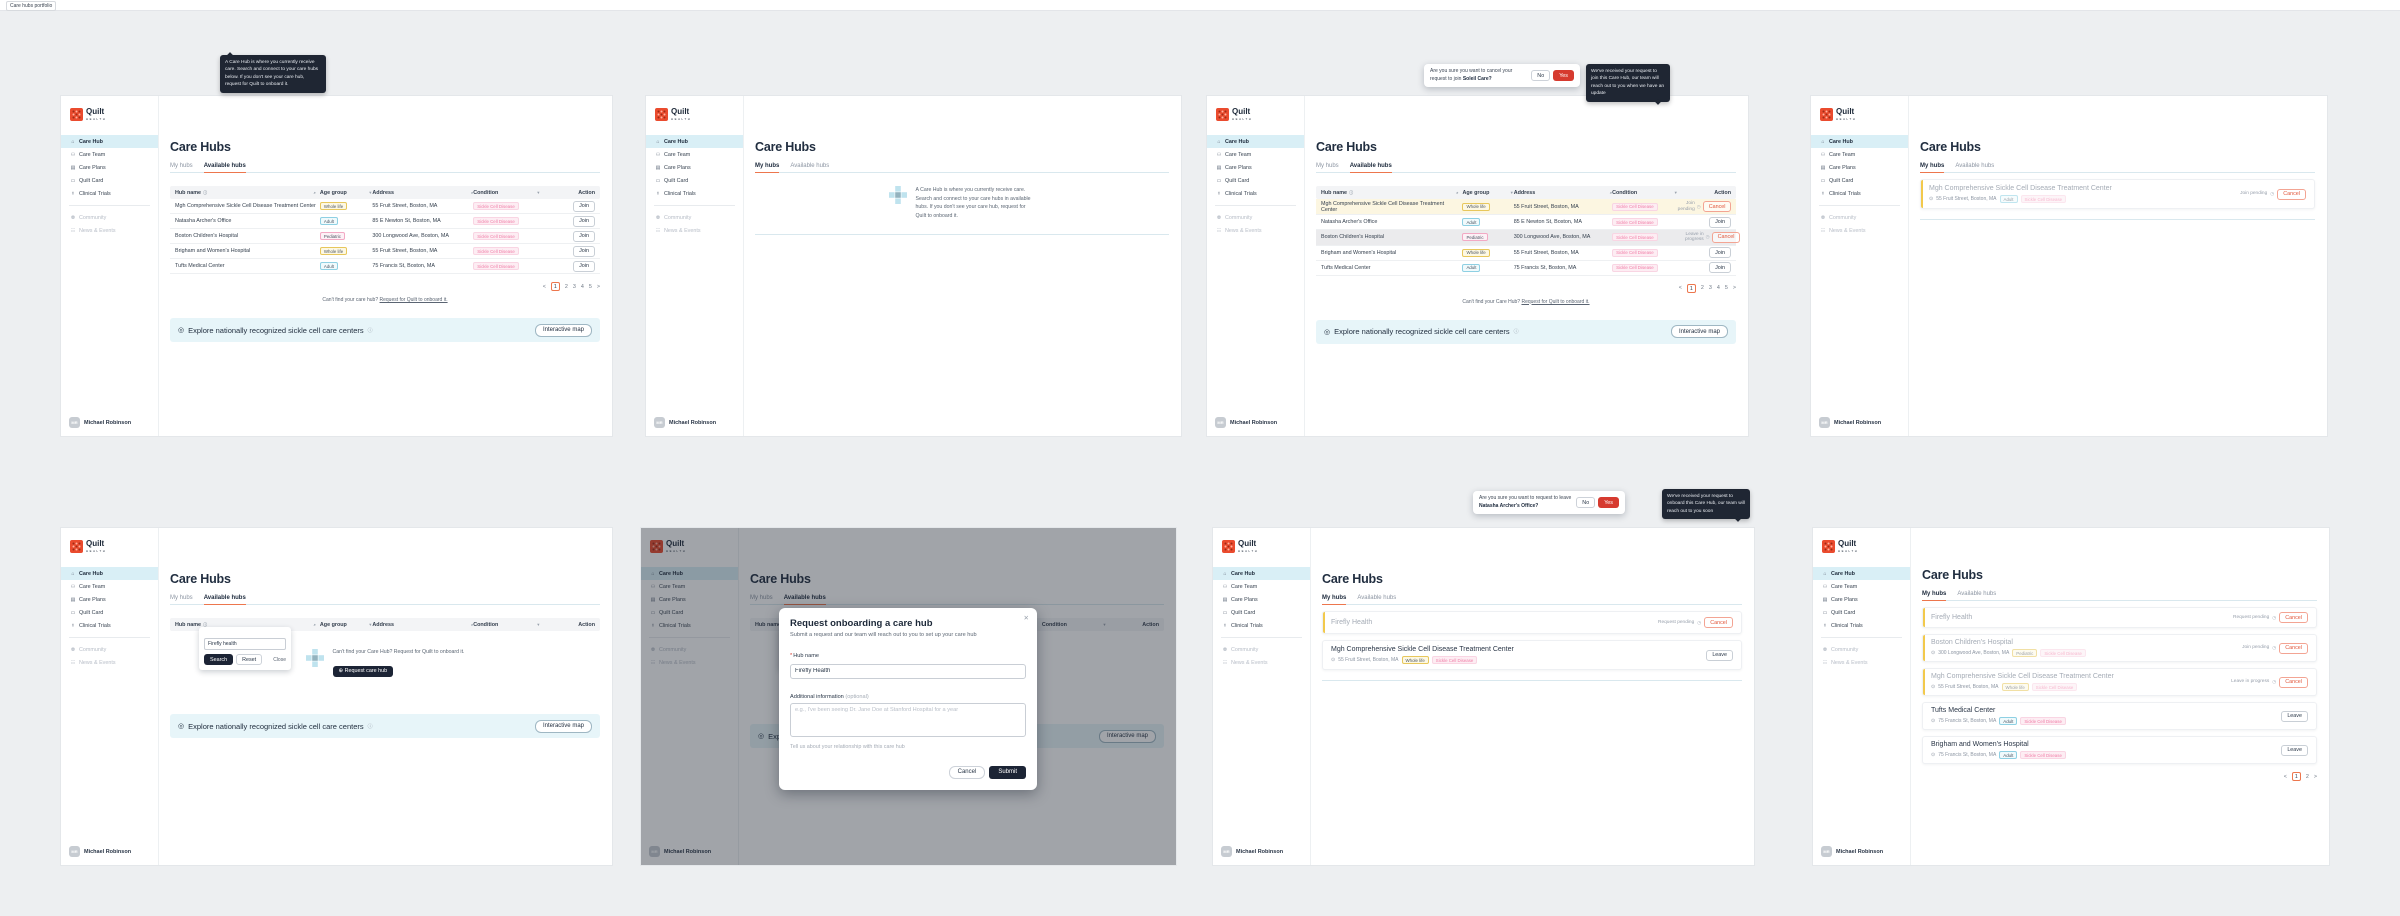 Image resolution: width=2400 pixels, height=916 pixels. Describe the element at coordinates (1026, 618) in the screenshot. I see `close-icon: ✕` at that location.